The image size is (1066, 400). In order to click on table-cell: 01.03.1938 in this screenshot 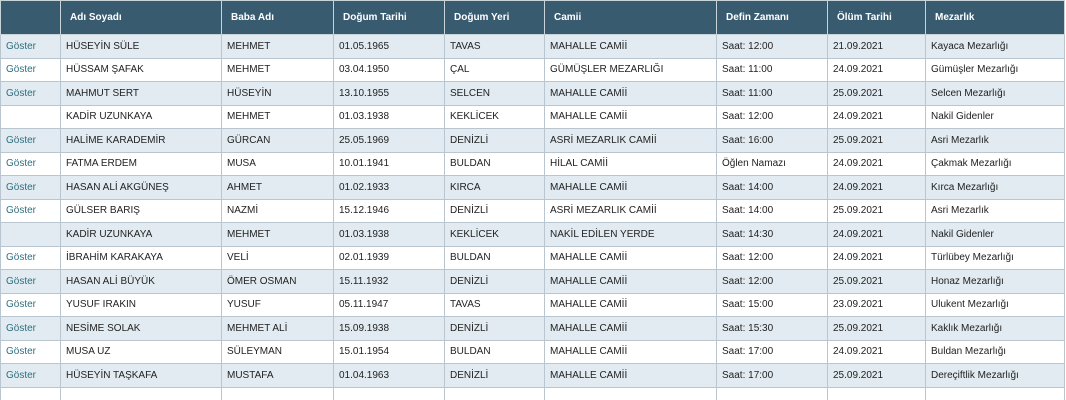, I will do `click(389, 116)`.